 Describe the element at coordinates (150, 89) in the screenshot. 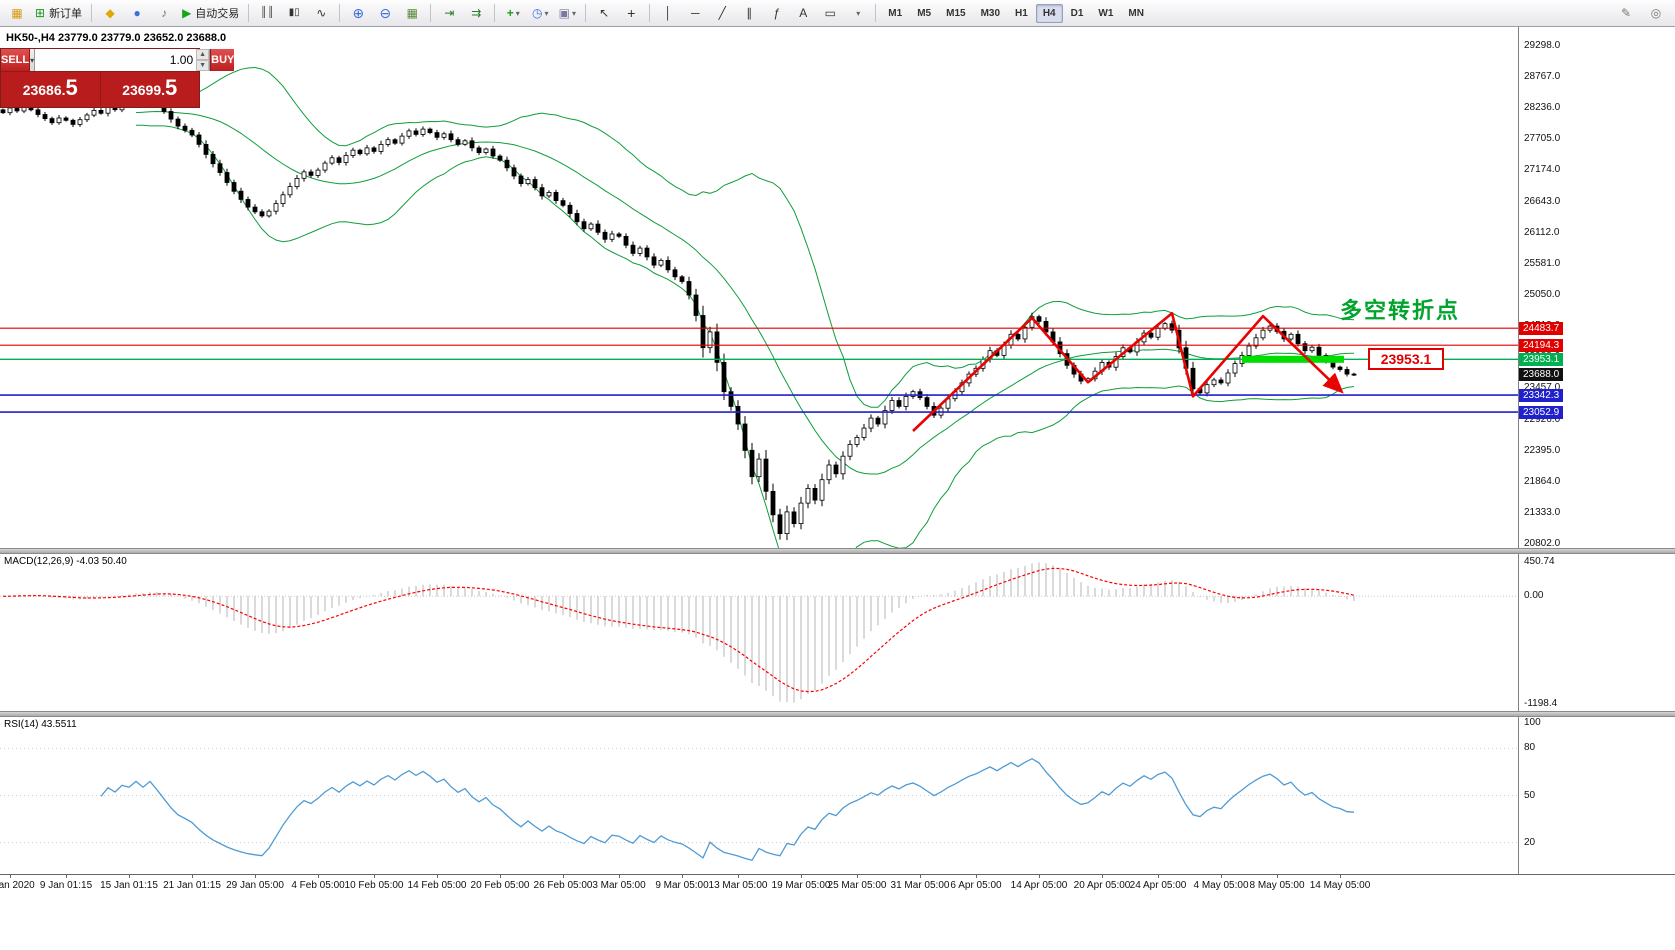

I see `buy-price: 23699. 5` at that location.